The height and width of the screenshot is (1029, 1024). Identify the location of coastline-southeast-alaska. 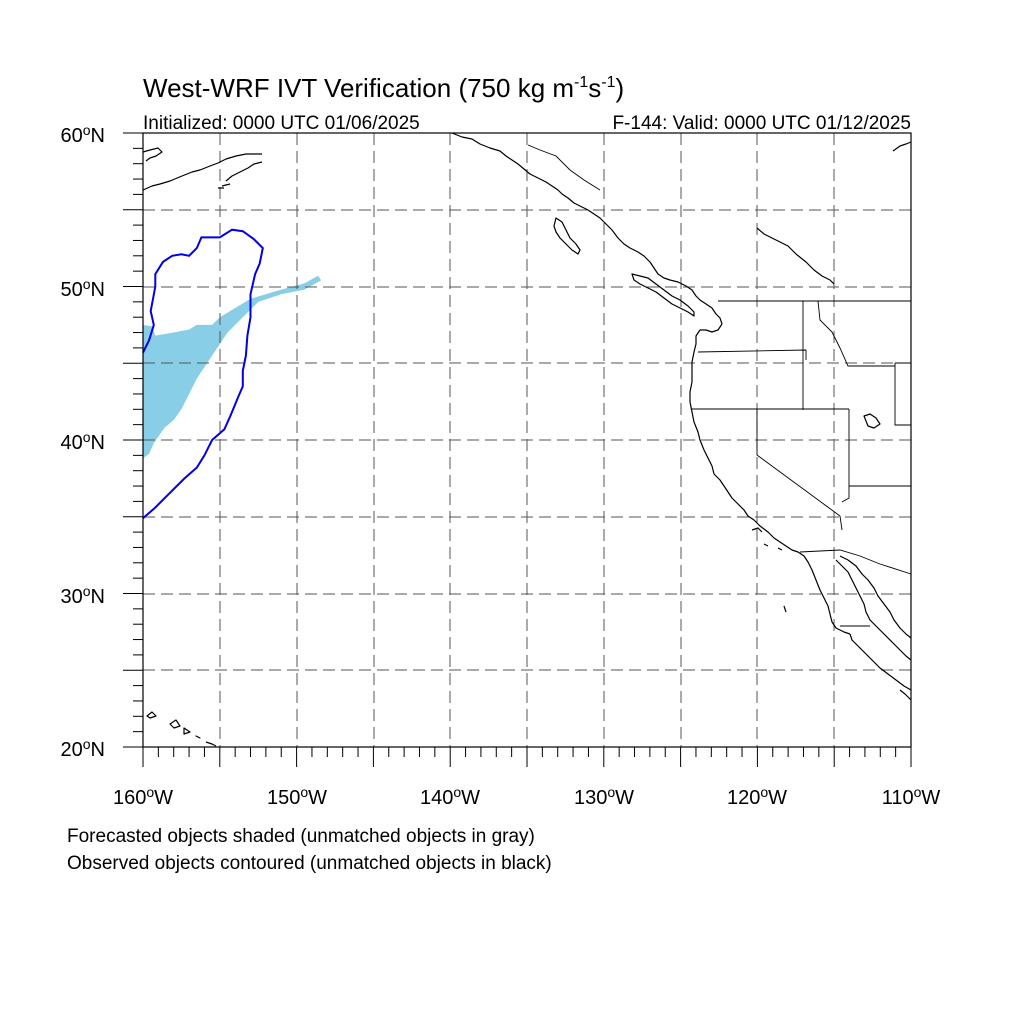
(587, 228).